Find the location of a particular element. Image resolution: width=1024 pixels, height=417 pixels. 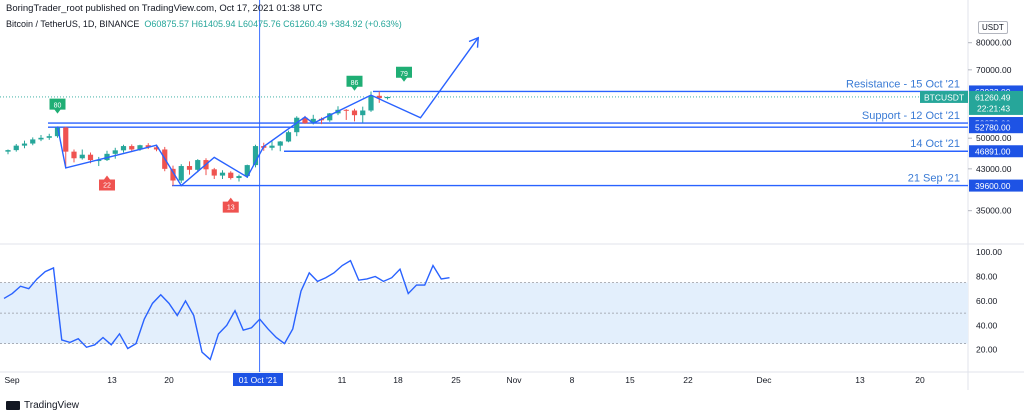

rsi-marker-label: 80 is located at coordinates (58, 106).